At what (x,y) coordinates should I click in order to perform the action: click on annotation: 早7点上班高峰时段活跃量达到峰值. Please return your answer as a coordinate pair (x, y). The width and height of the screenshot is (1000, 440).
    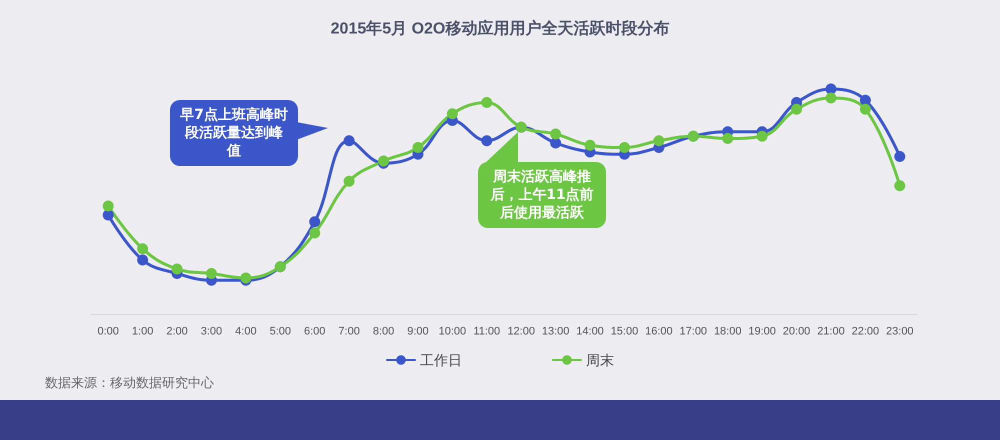
    Looking at the image, I should click on (234, 133).